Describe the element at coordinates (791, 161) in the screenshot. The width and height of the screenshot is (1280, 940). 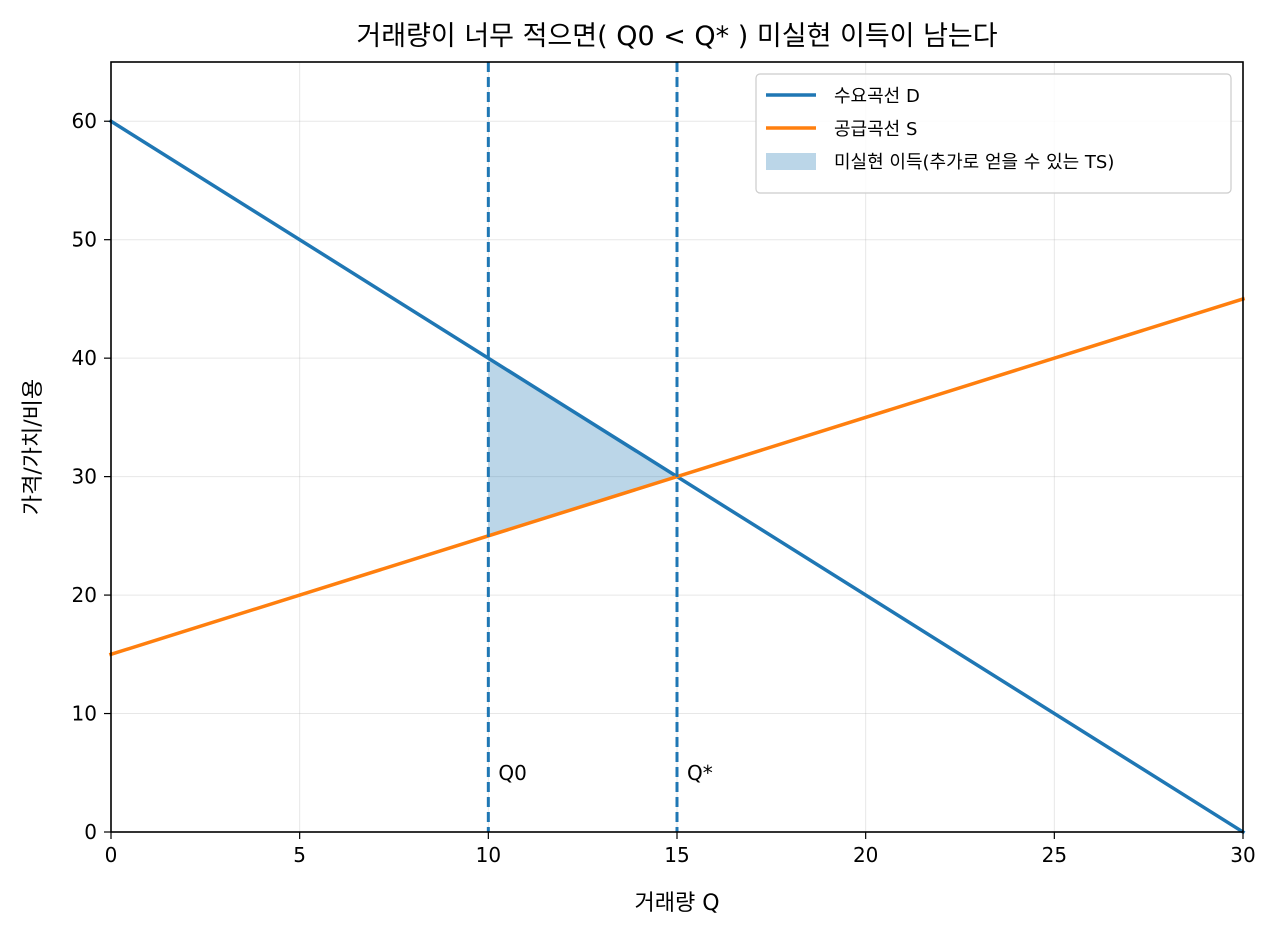
I see `legend-swatch-region` at that location.